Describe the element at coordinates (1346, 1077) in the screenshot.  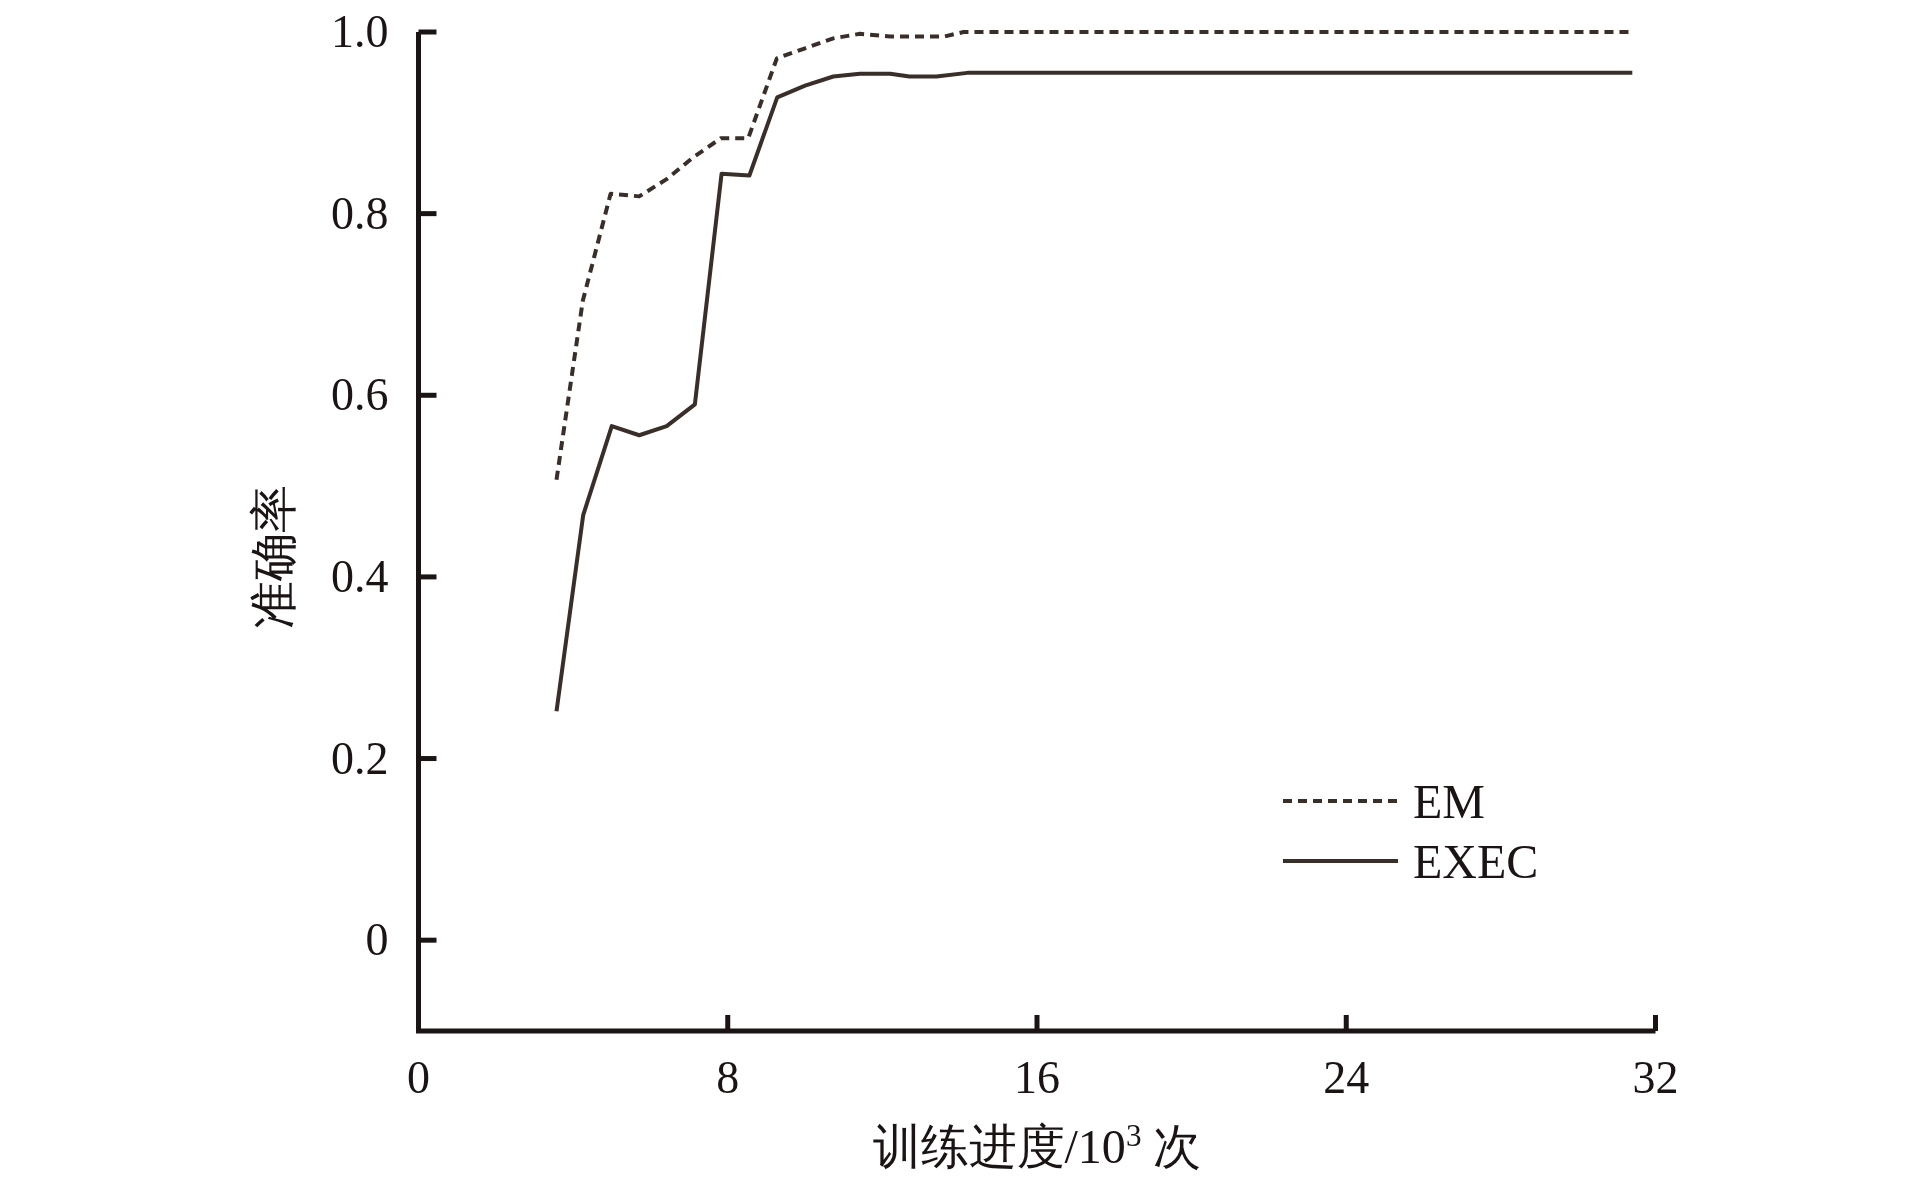
I see `x-tick-label: 24` at that location.